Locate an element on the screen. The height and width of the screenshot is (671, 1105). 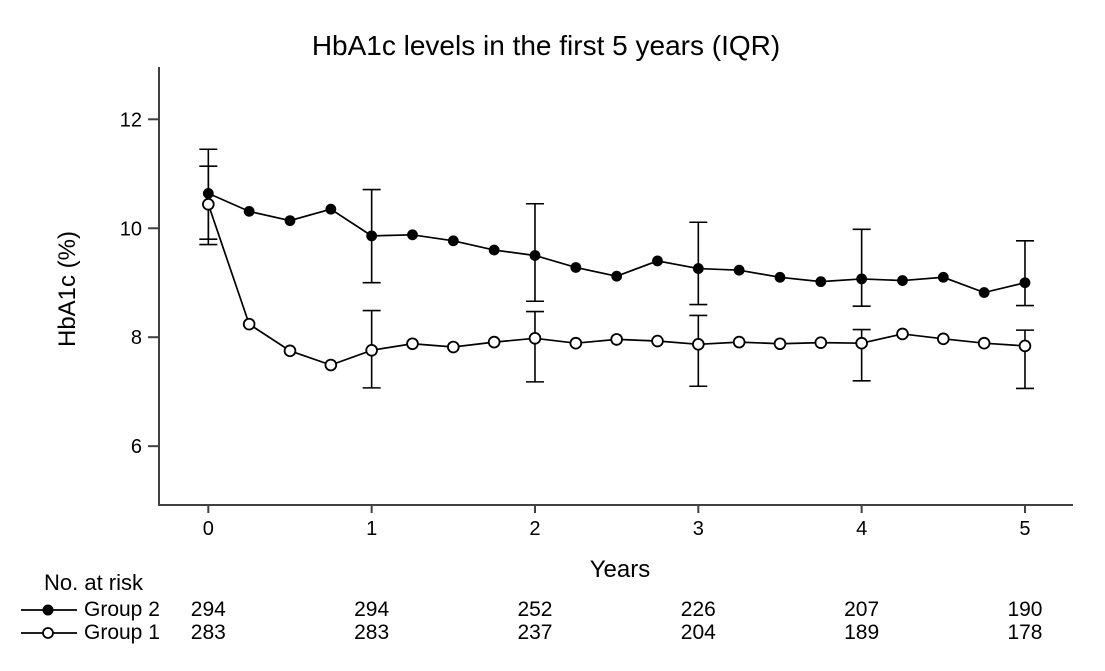
y-tick-label: 6 is located at coordinates (136, 447).